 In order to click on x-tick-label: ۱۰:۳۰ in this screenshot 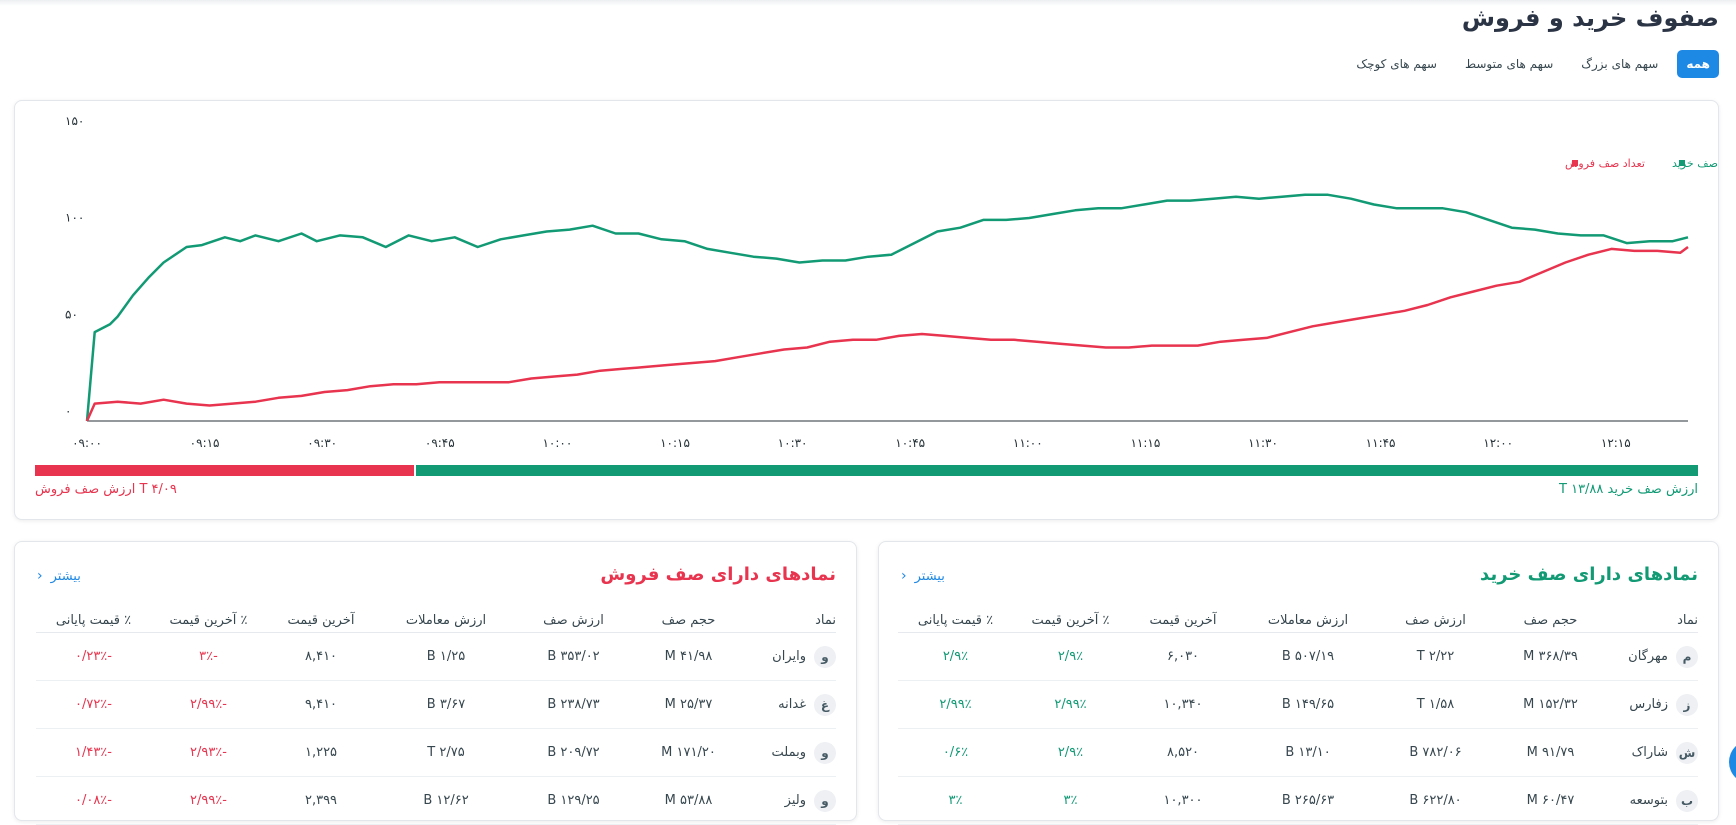, I will do `click(793, 443)`.